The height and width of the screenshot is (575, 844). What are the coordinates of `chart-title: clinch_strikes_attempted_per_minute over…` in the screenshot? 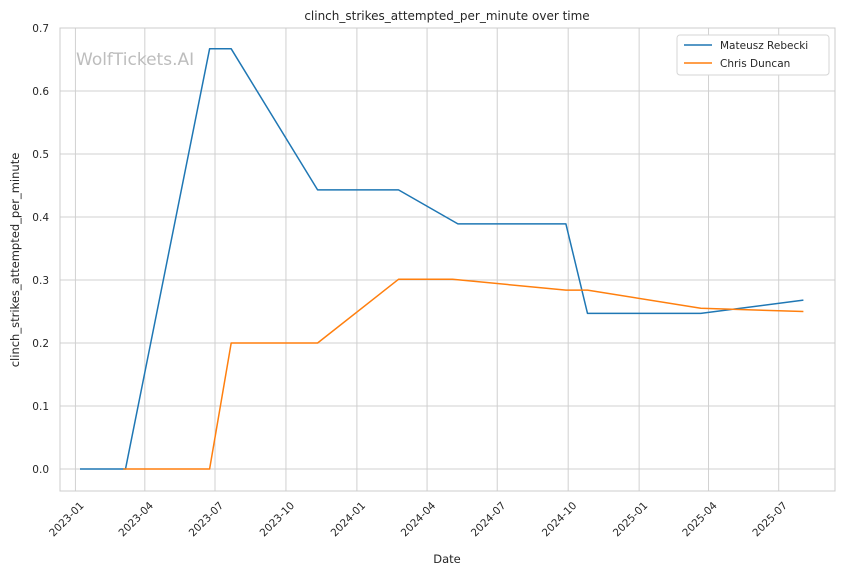 It's located at (446, 16).